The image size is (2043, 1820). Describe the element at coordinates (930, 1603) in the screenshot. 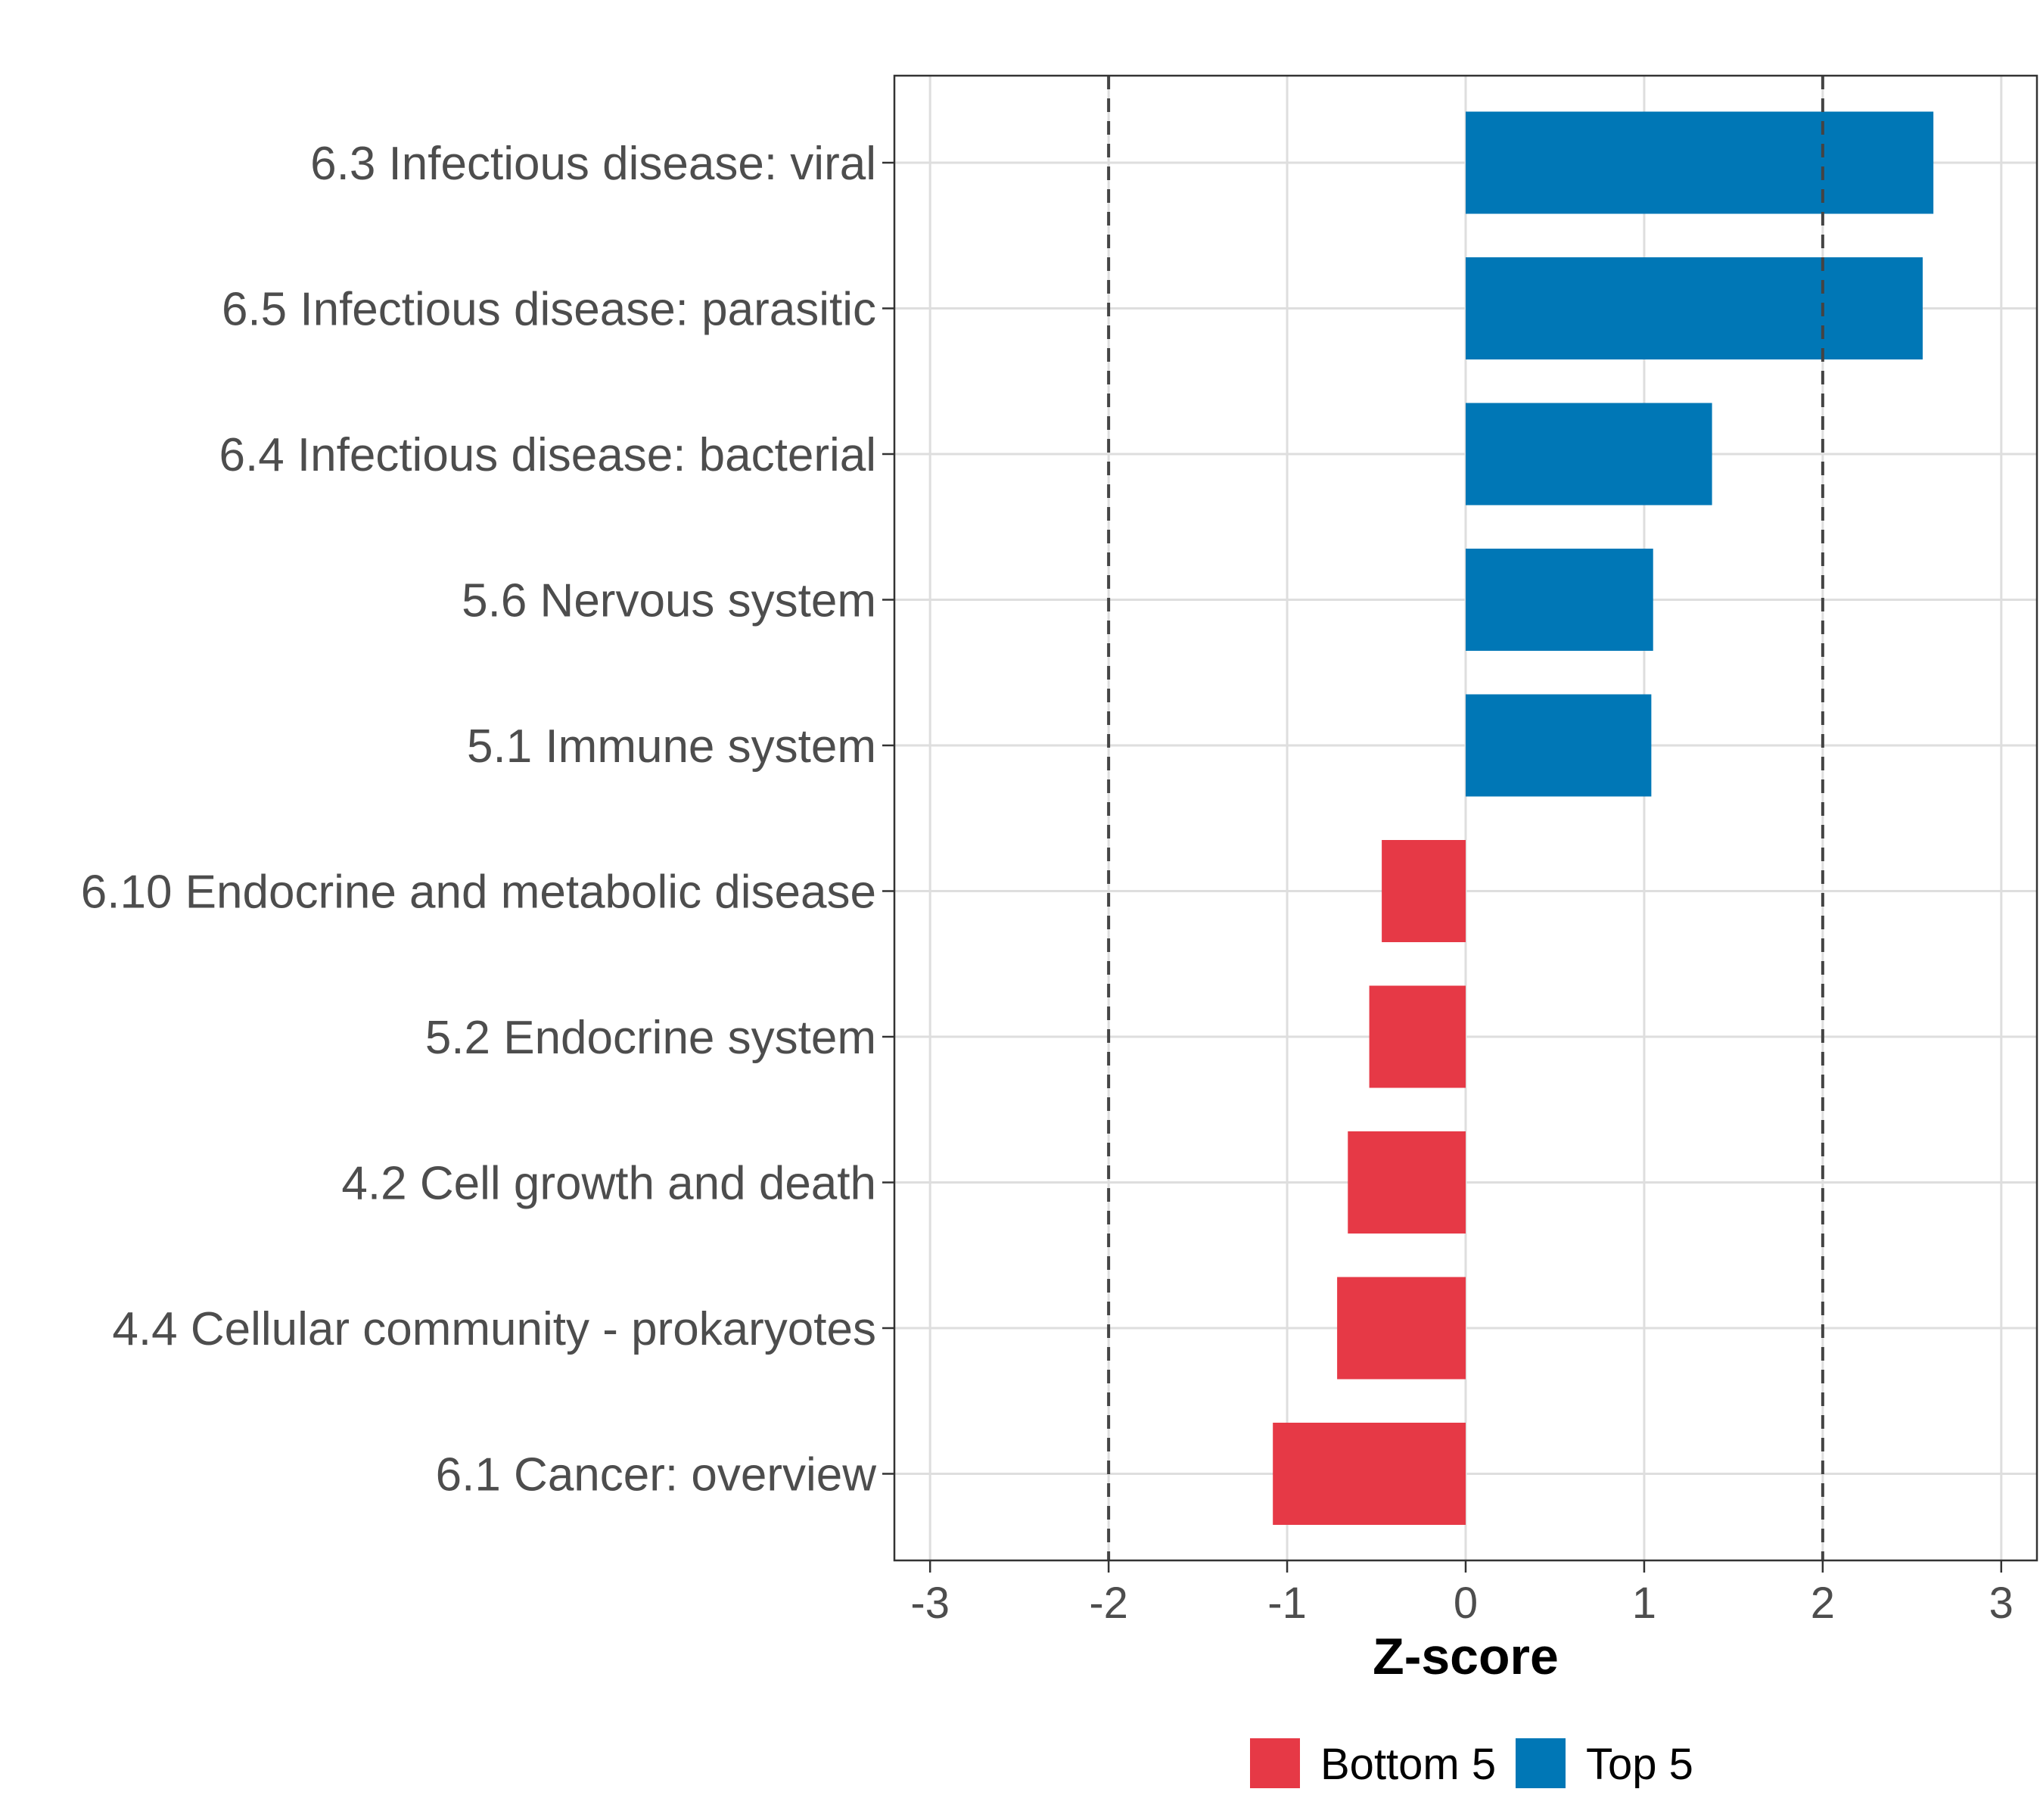

I see `x-tick-label: -3` at that location.